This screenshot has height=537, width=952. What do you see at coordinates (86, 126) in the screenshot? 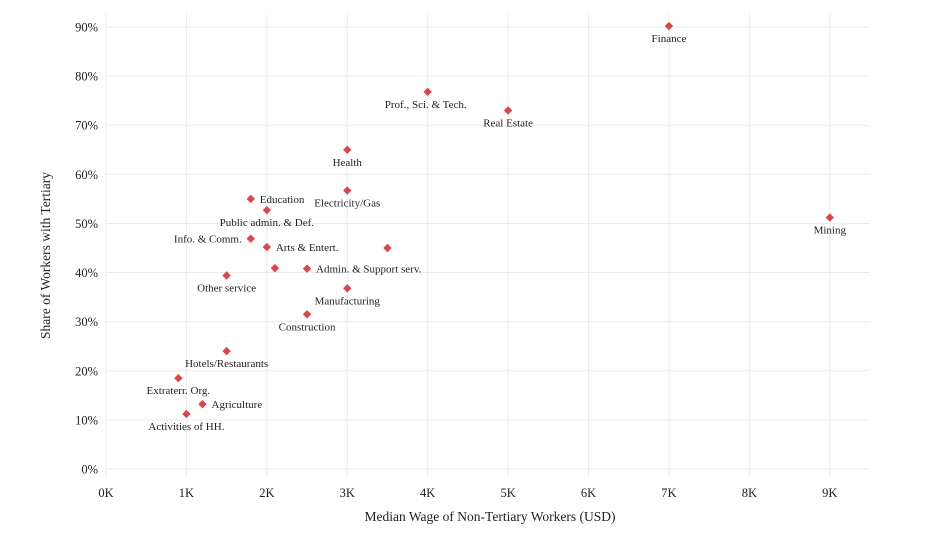
I see `y-tick-label: 70%` at bounding box center [86, 126].